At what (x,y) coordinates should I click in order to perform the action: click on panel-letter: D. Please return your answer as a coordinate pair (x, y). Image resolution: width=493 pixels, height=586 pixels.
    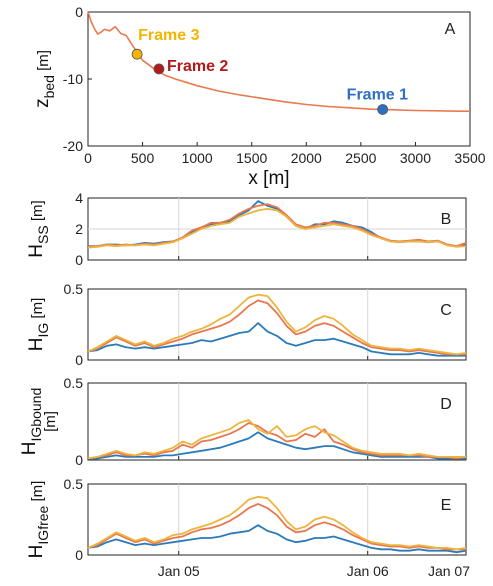
    Looking at the image, I should click on (446, 404).